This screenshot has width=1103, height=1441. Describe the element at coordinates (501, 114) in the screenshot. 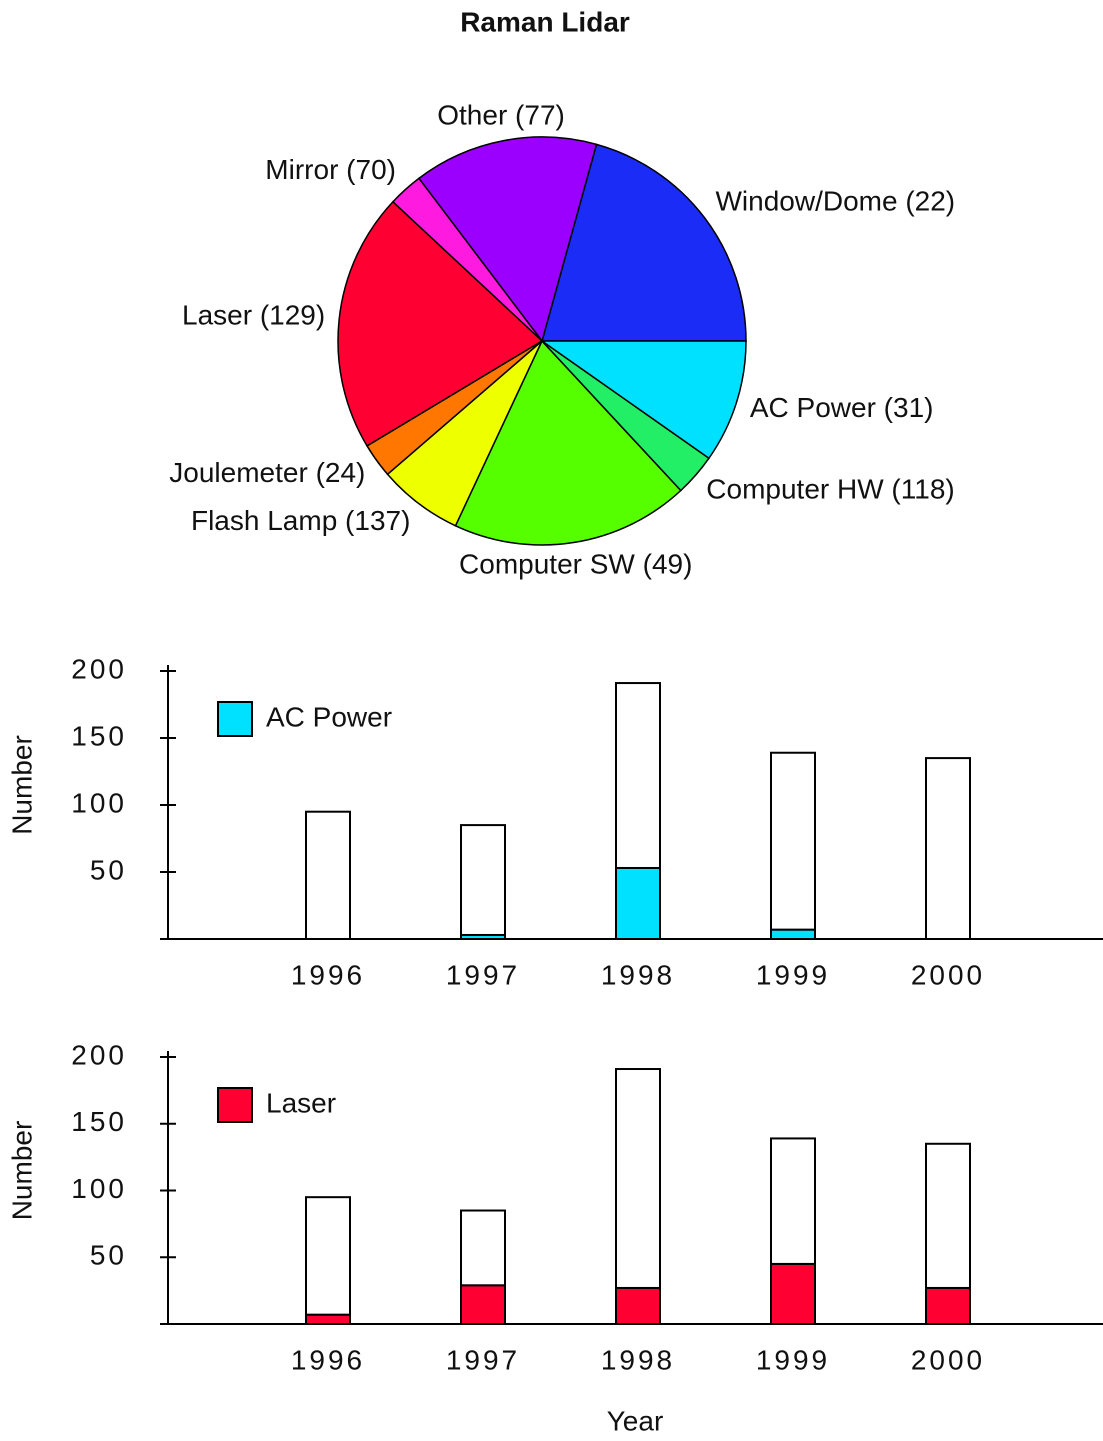

I see `slice-label: Other (77)` at that location.